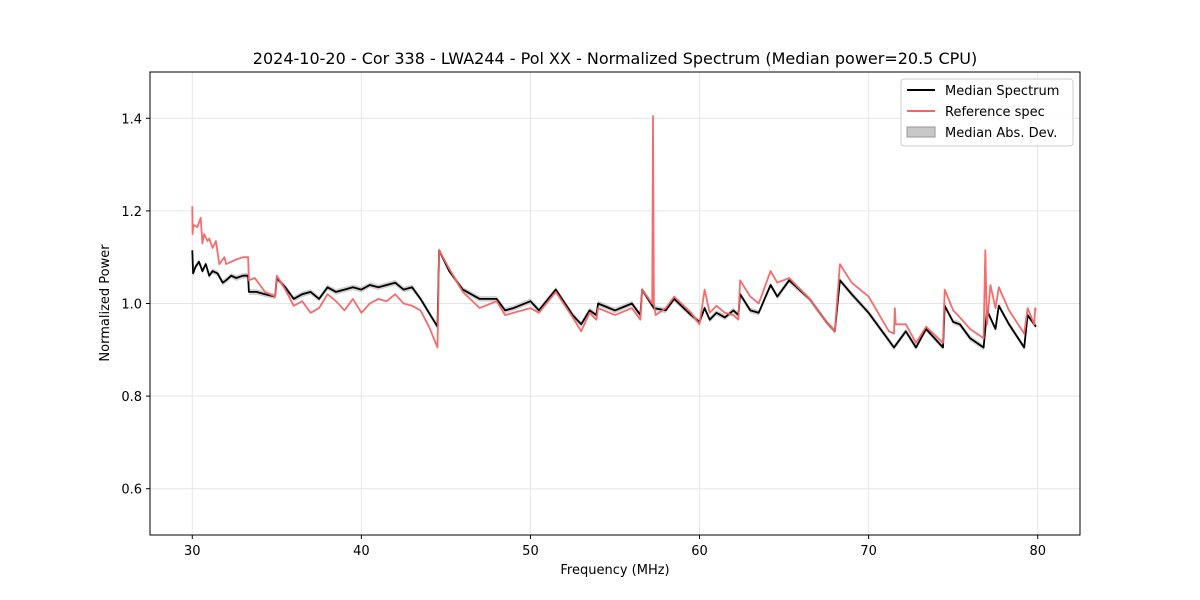 The height and width of the screenshot is (600, 1200). I want to click on y-tick-label: 1.4, so click(131, 119).